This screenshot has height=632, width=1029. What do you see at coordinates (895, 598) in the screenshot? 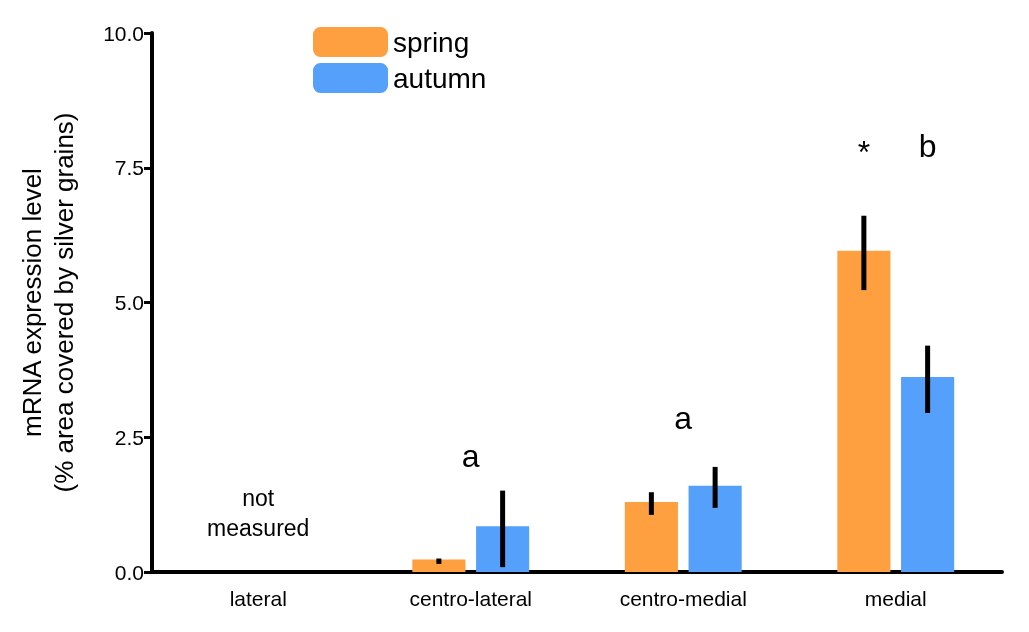
I see `x-tick-label: medial` at bounding box center [895, 598].